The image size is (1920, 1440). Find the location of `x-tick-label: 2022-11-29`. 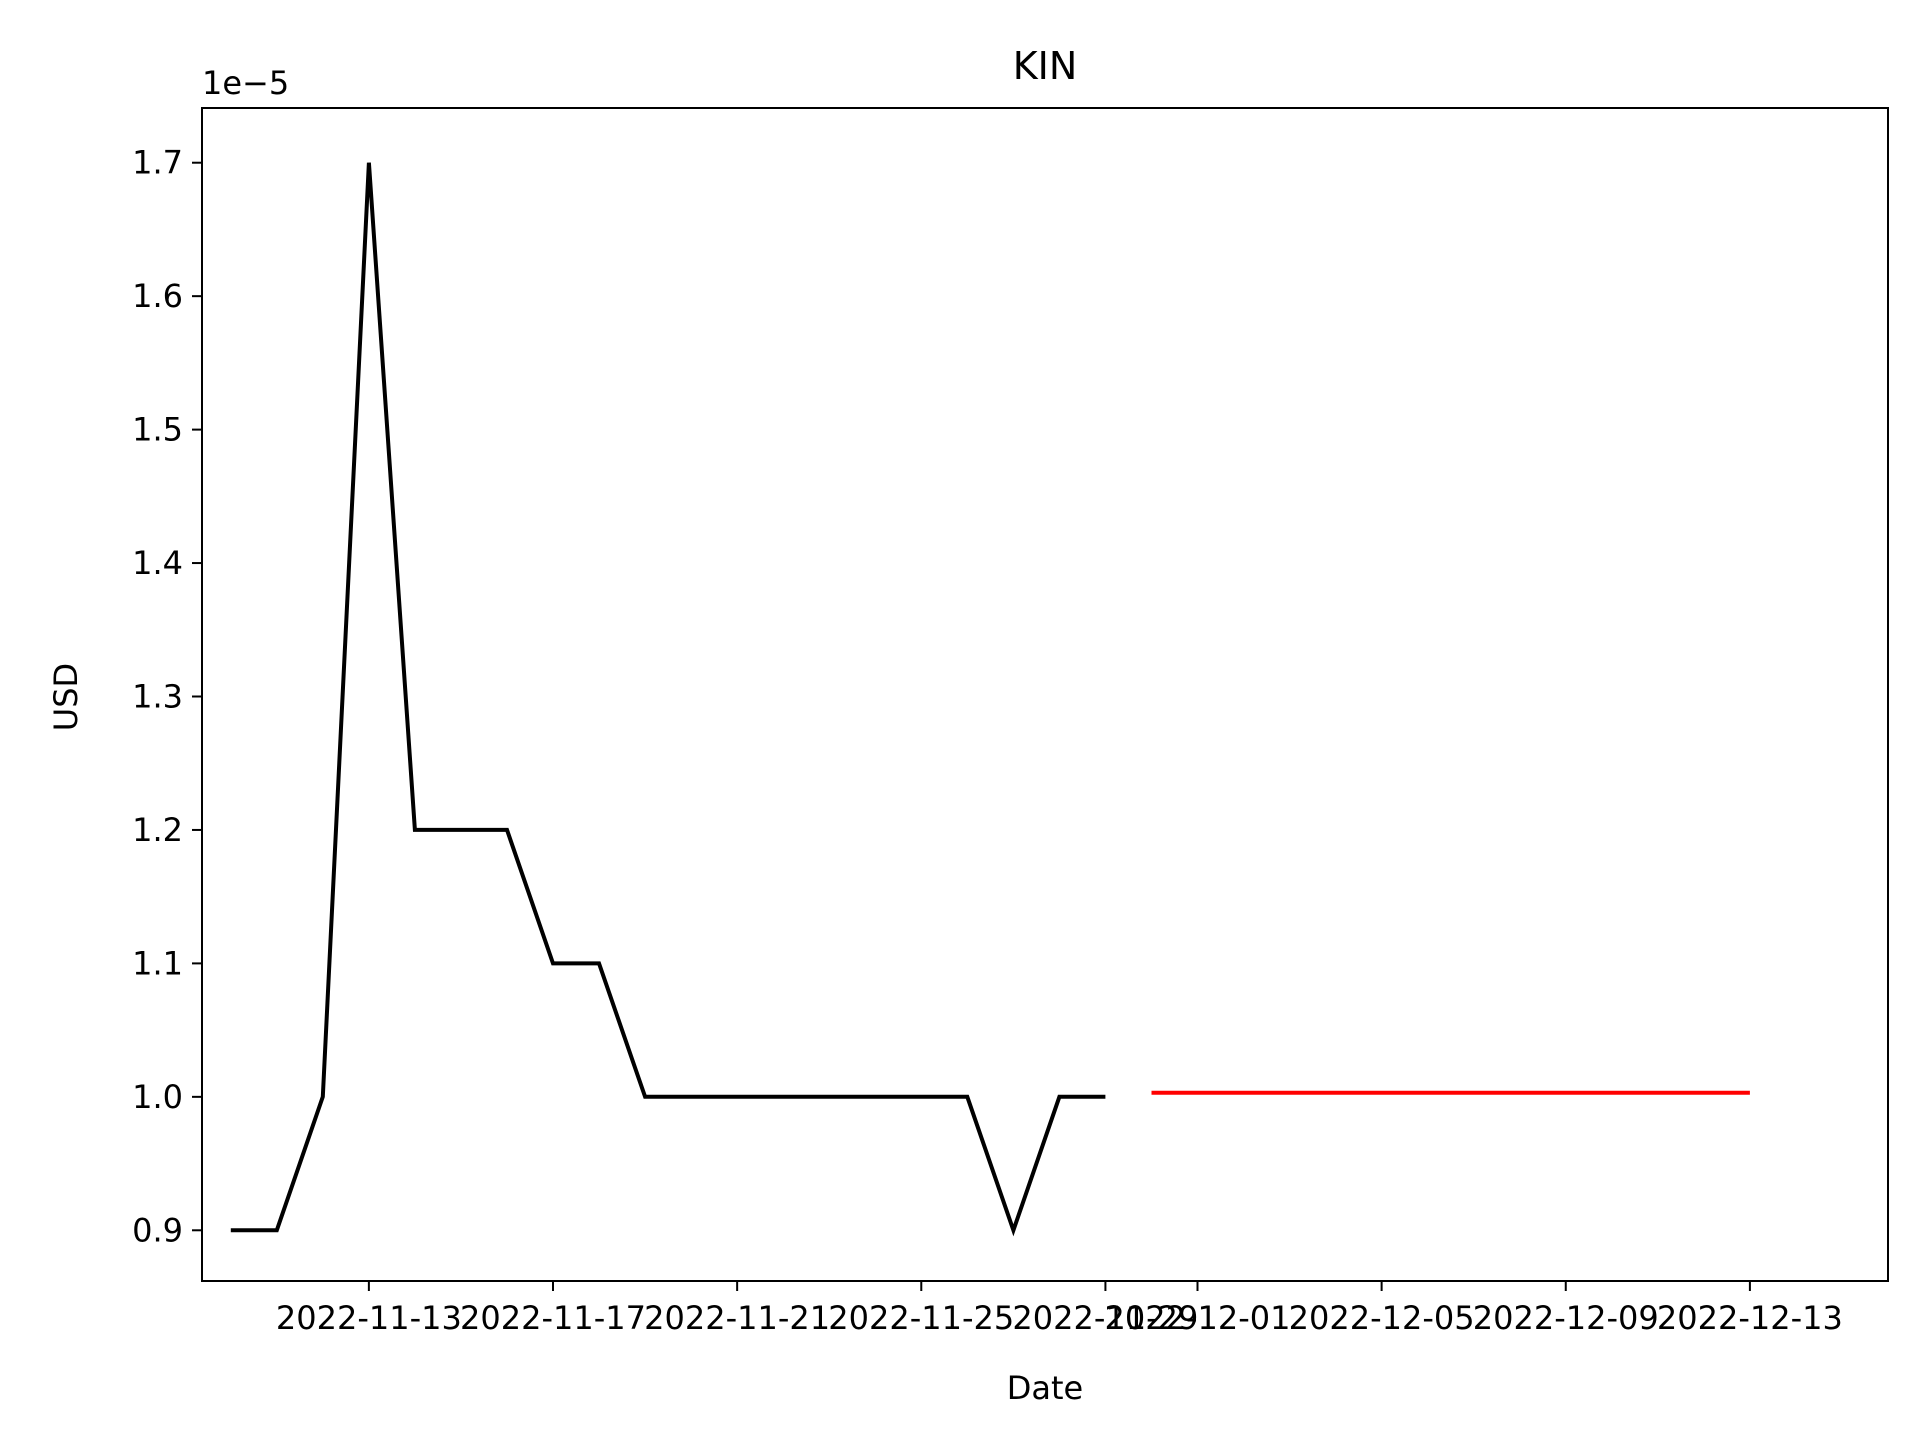

x-tick-label: 2022-11-29 is located at coordinates (1105, 1318).